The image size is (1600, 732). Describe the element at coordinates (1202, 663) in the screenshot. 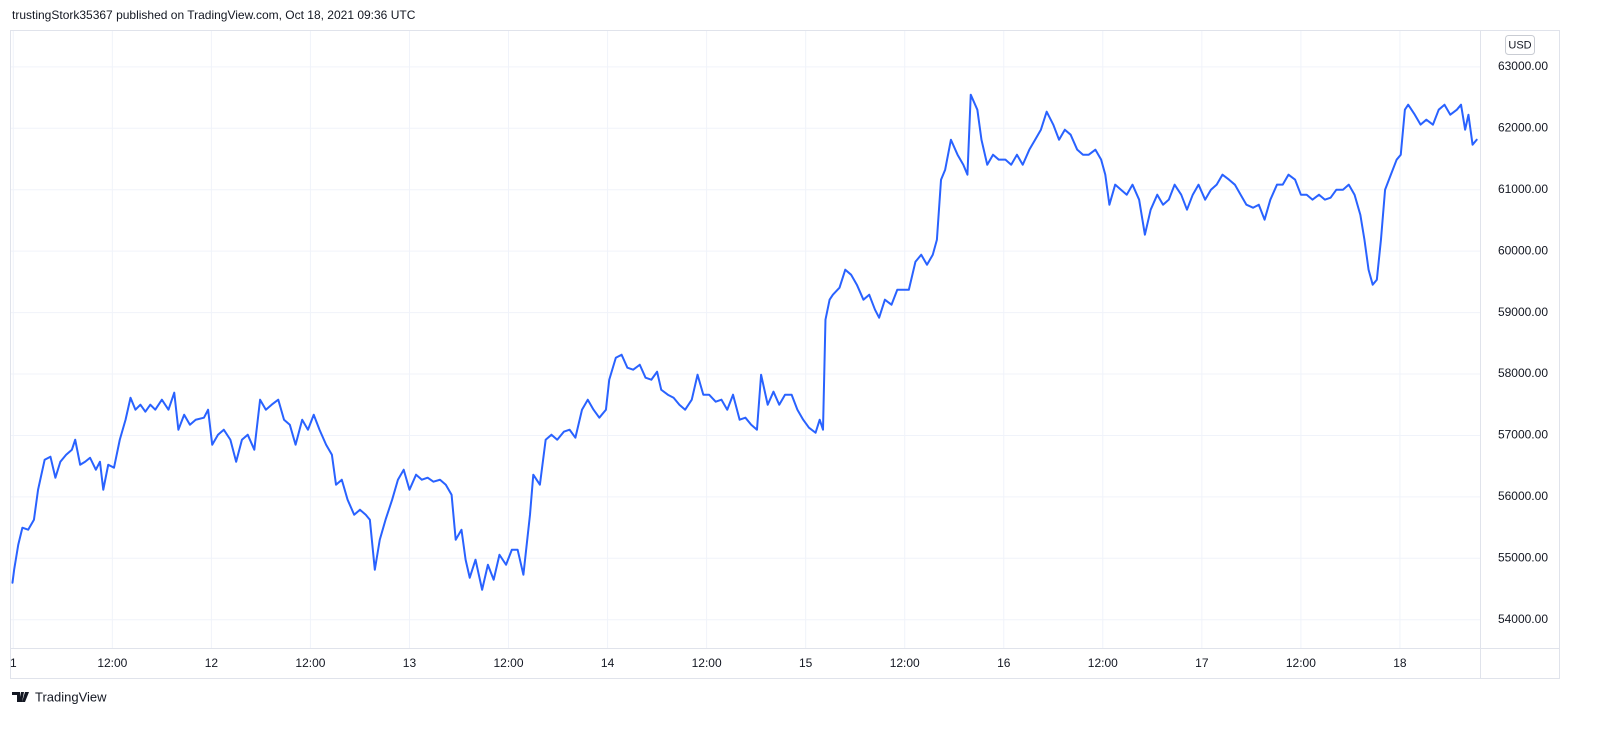

I see `x-tick-label: 17` at that location.